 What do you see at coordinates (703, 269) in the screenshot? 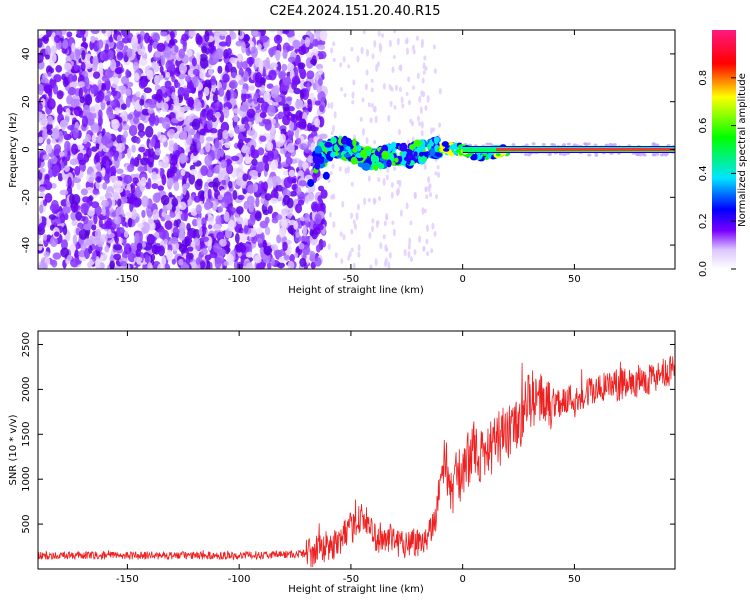
I see `colorbar-tick-label: 0.0` at bounding box center [703, 269].